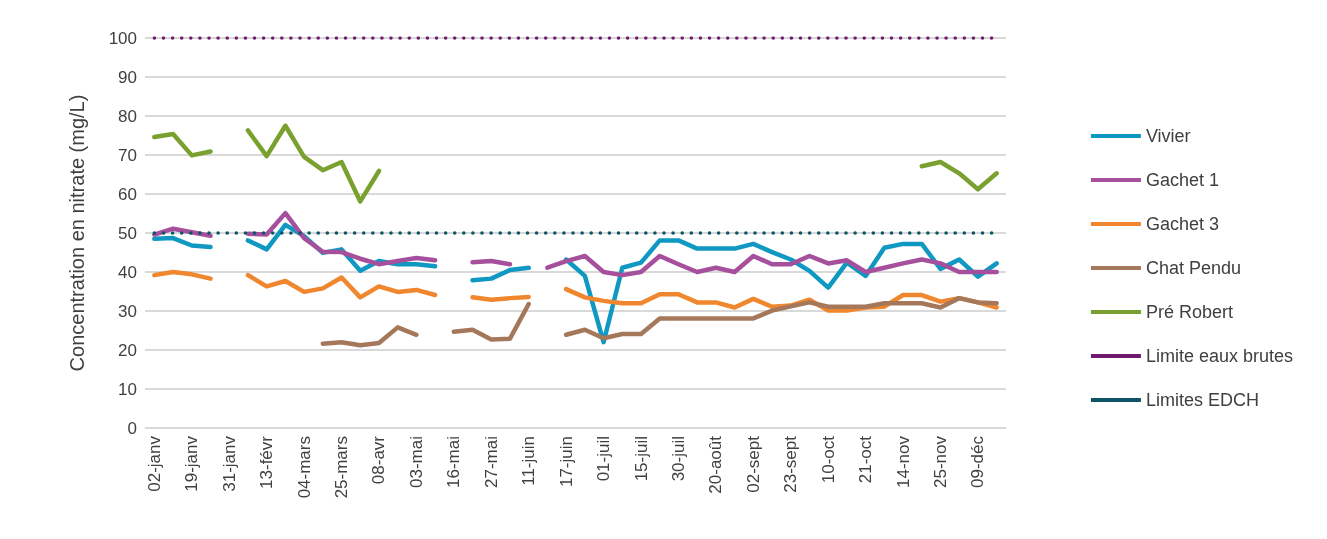  Describe the element at coordinates (192, 463) in the screenshot. I see `x-tick-label: 19-janv` at that location.